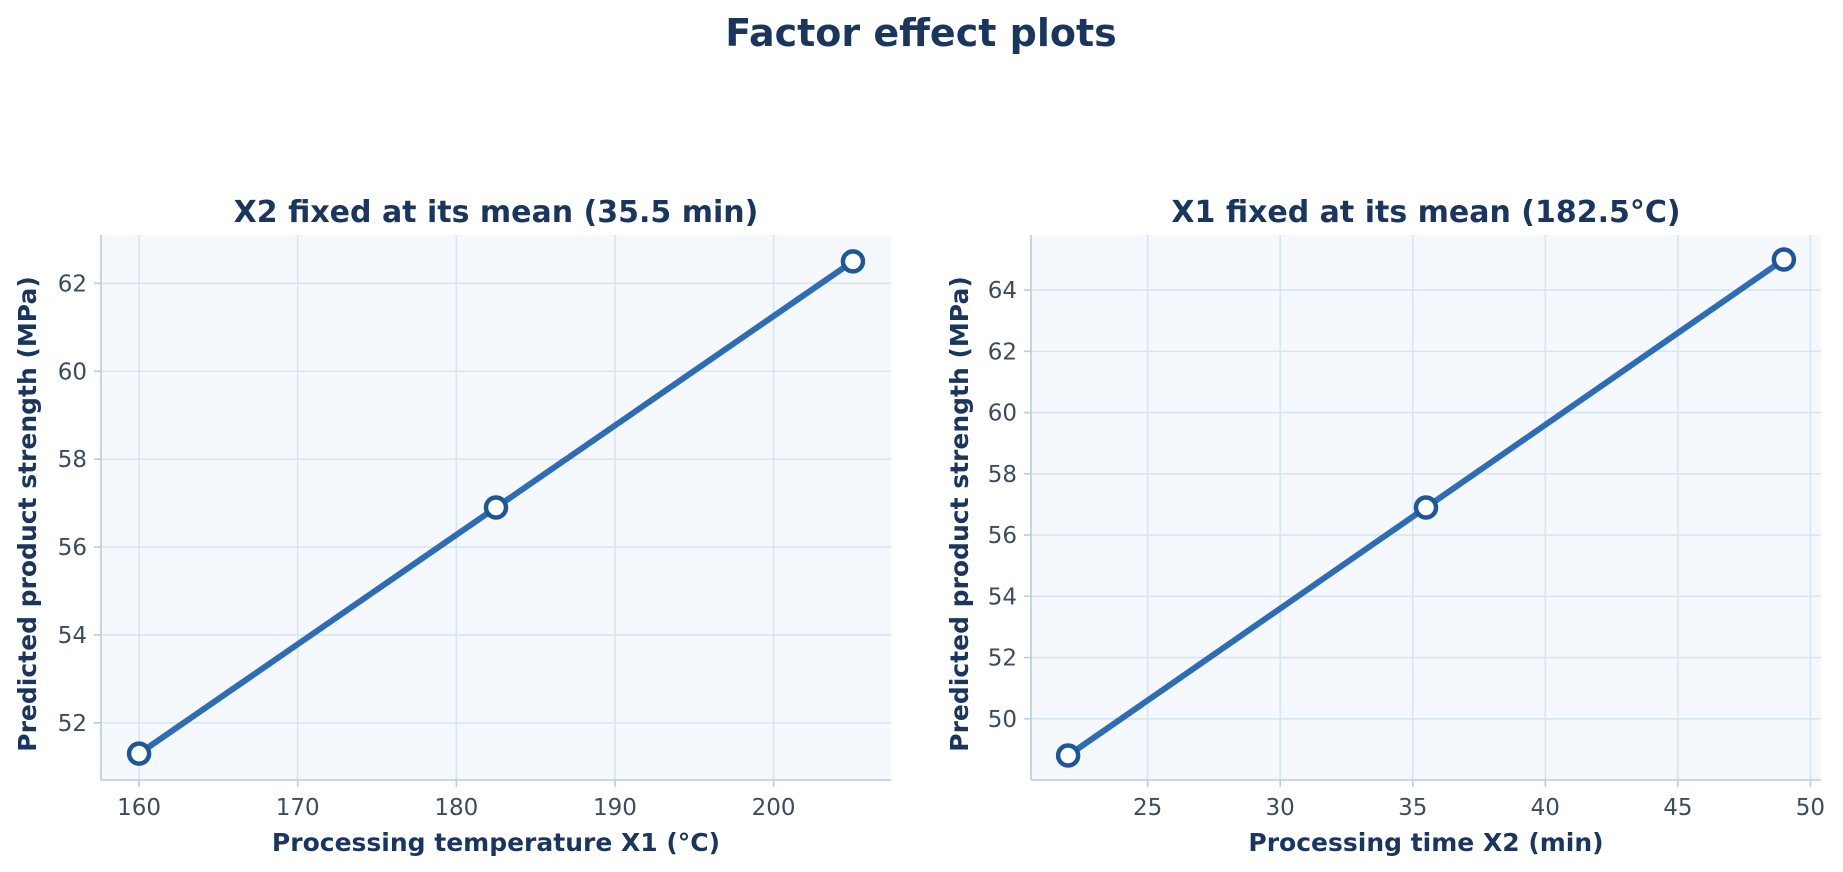  What do you see at coordinates (1412, 808) in the screenshot?
I see `x-tick-label: 35` at bounding box center [1412, 808].